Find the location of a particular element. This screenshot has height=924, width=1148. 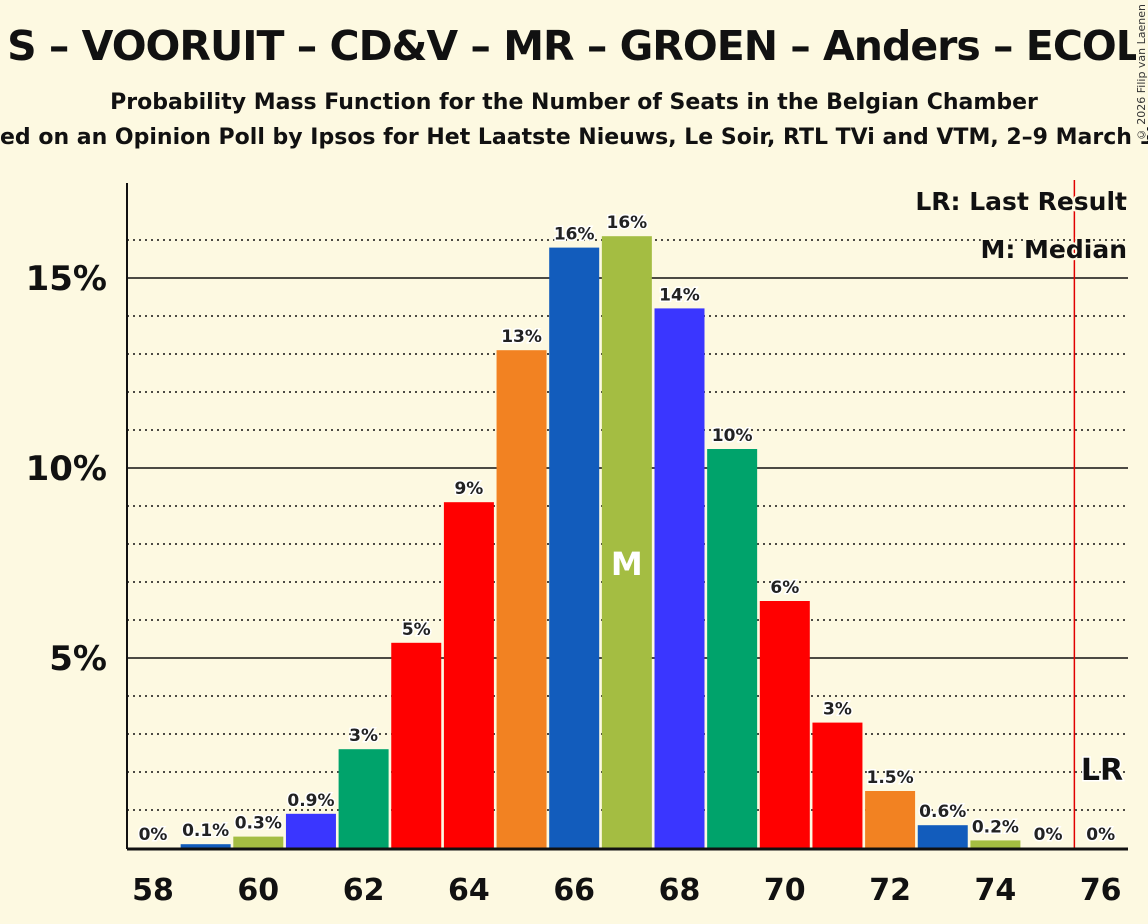

bar-label: 0.9% is located at coordinates (310, 801).